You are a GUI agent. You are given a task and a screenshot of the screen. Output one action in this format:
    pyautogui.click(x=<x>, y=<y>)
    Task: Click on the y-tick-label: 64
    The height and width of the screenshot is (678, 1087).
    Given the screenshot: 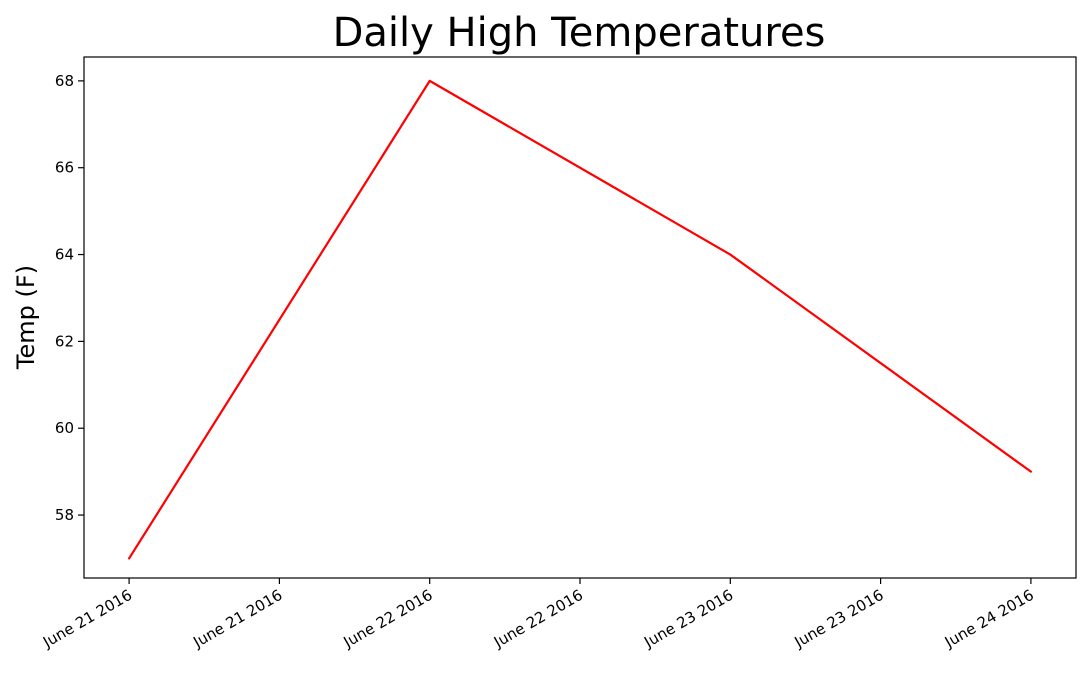 What is the action you would take?
    pyautogui.click(x=64, y=255)
    